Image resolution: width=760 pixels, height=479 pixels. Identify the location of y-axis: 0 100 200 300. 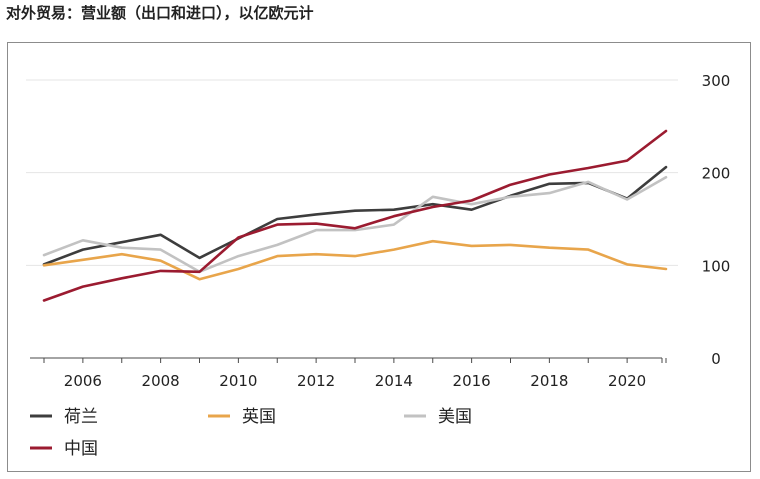
(716, 220).